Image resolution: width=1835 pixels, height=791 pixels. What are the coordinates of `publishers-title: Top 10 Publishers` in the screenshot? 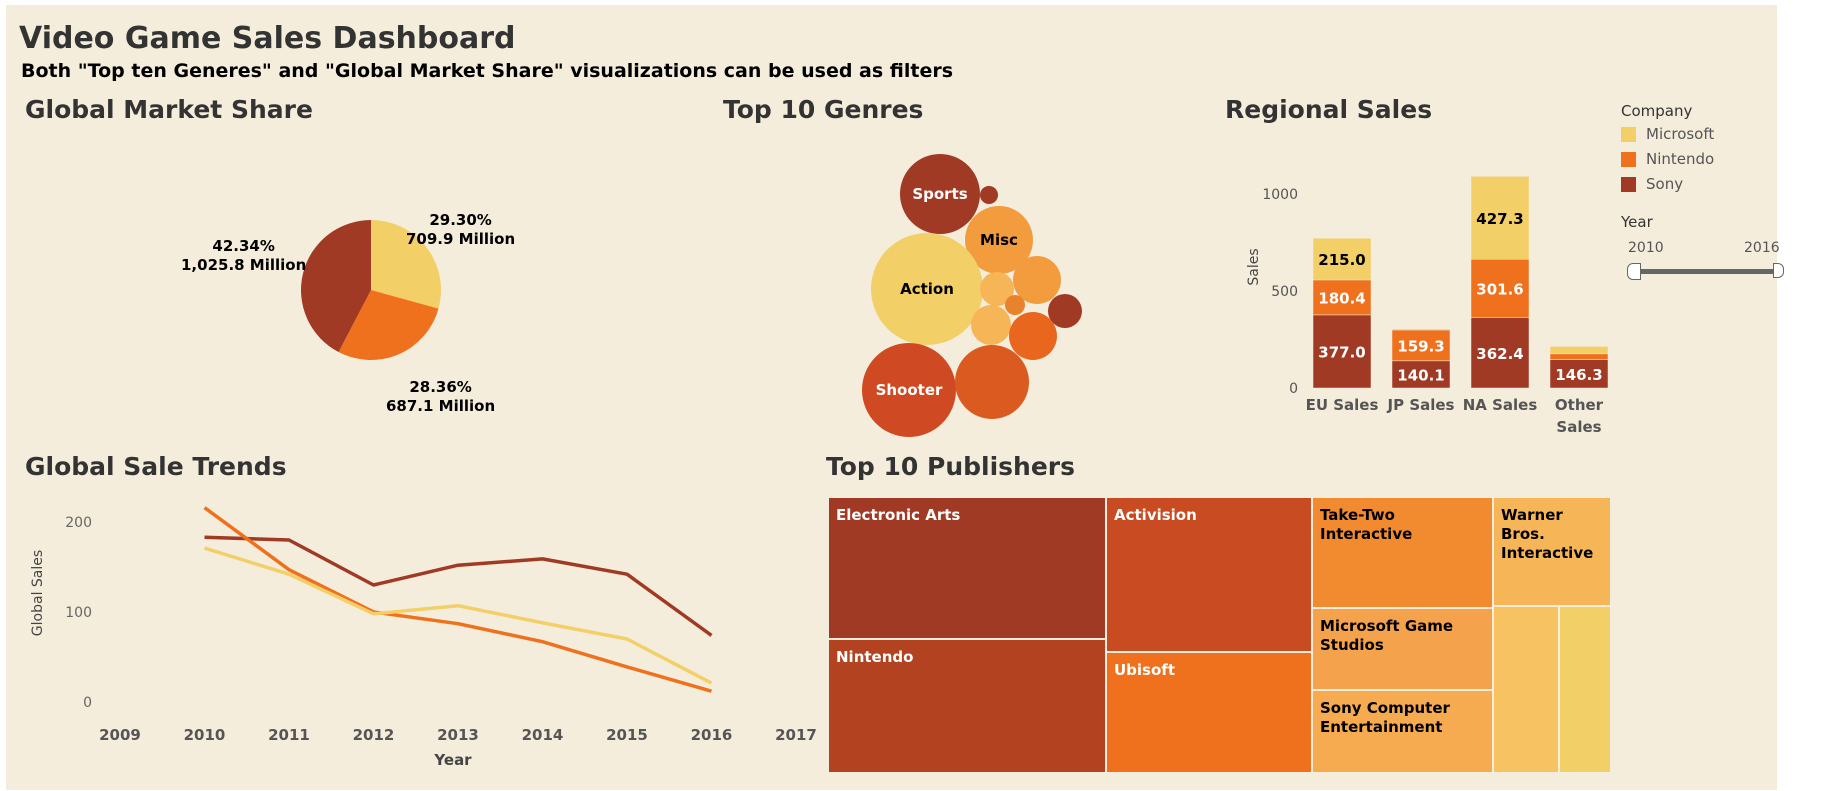 It's located at (950, 466).